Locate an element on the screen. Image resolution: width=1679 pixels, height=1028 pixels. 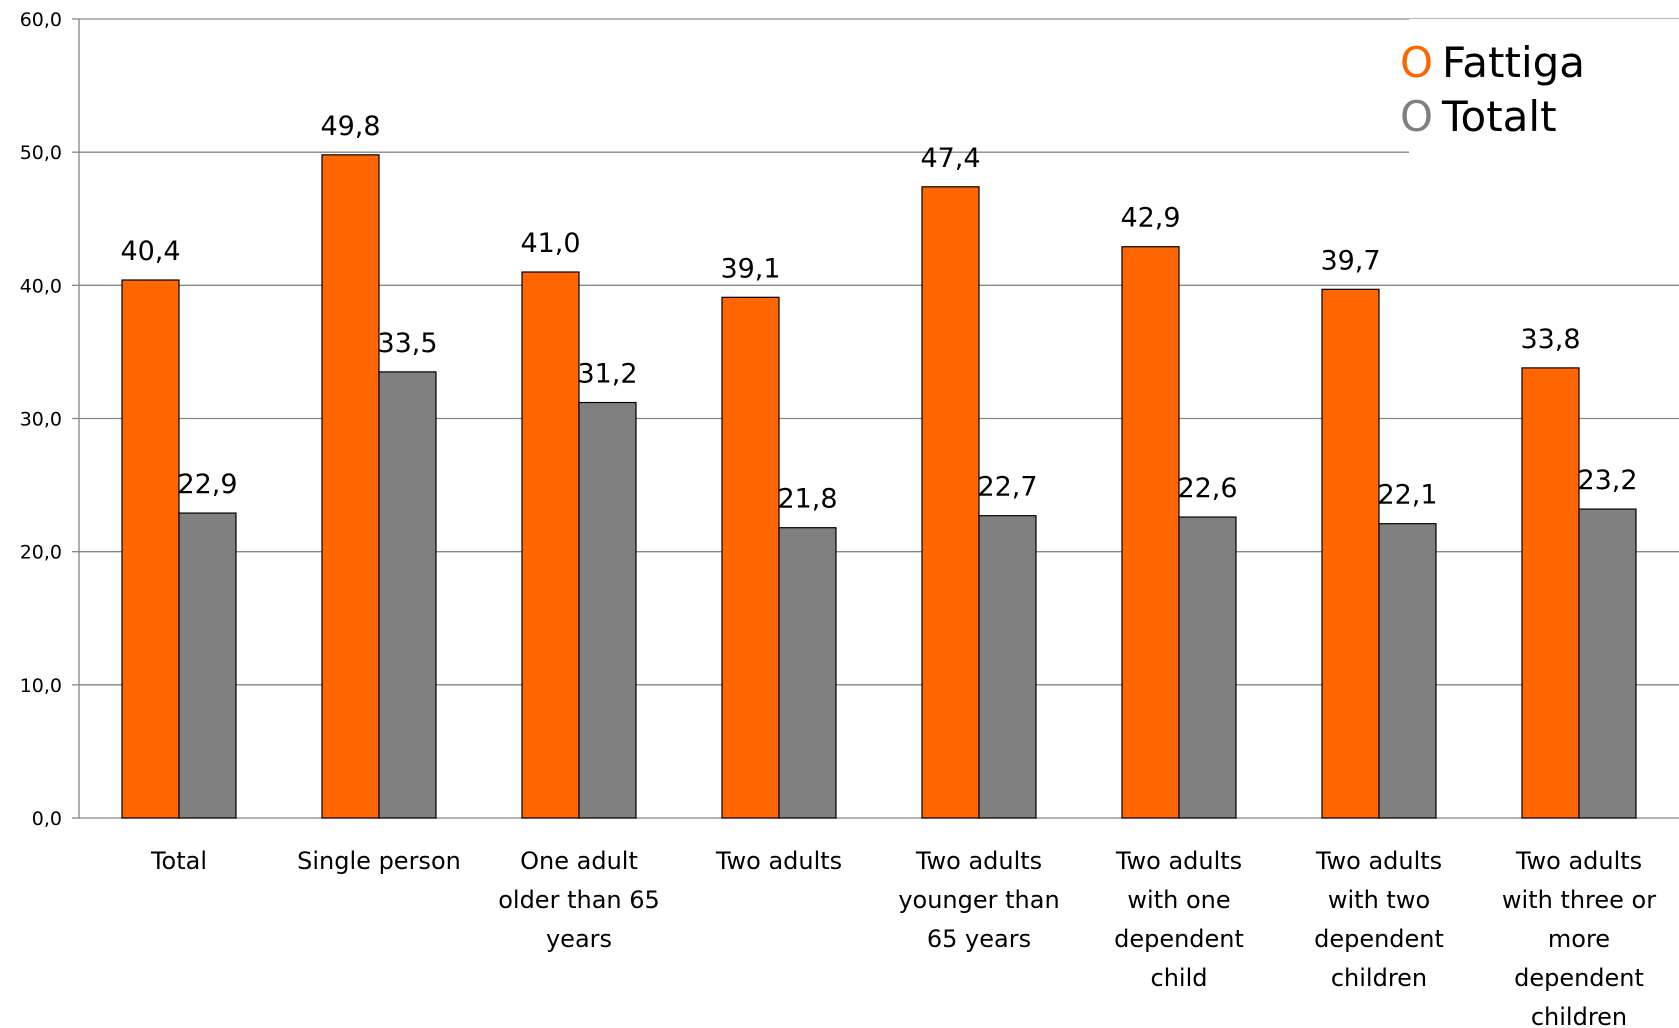
category-label-line: Single person is located at coordinates (379, 861).